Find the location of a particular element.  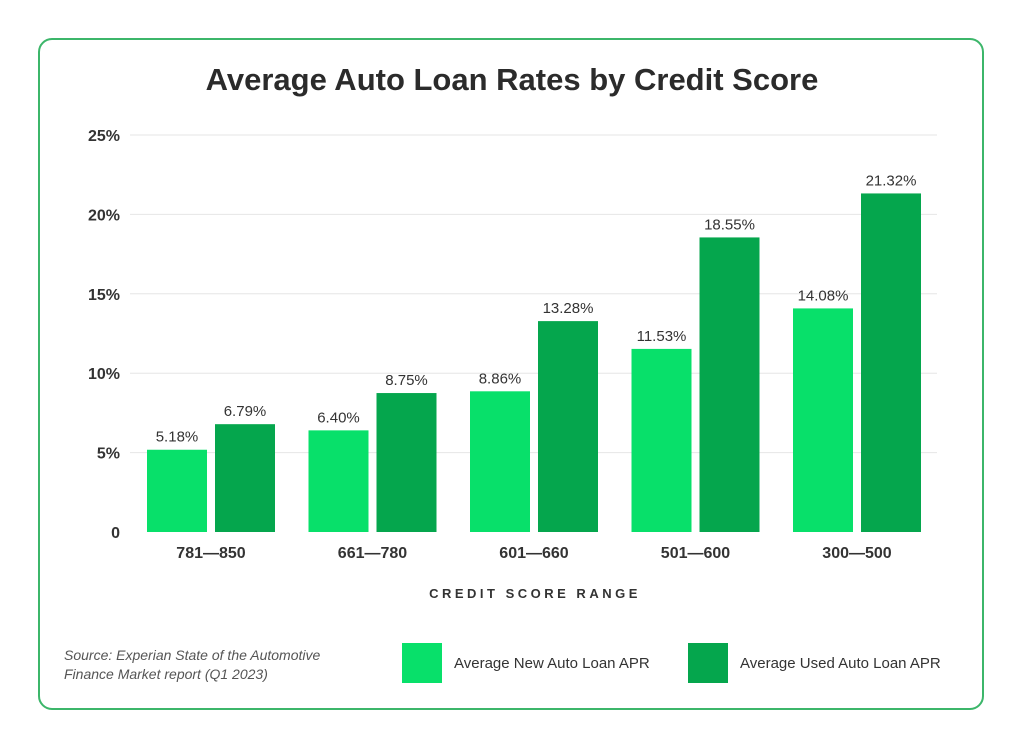

chart-title: Average Auto Loan Rates by Credit Score is located at coordinates (512, 79).